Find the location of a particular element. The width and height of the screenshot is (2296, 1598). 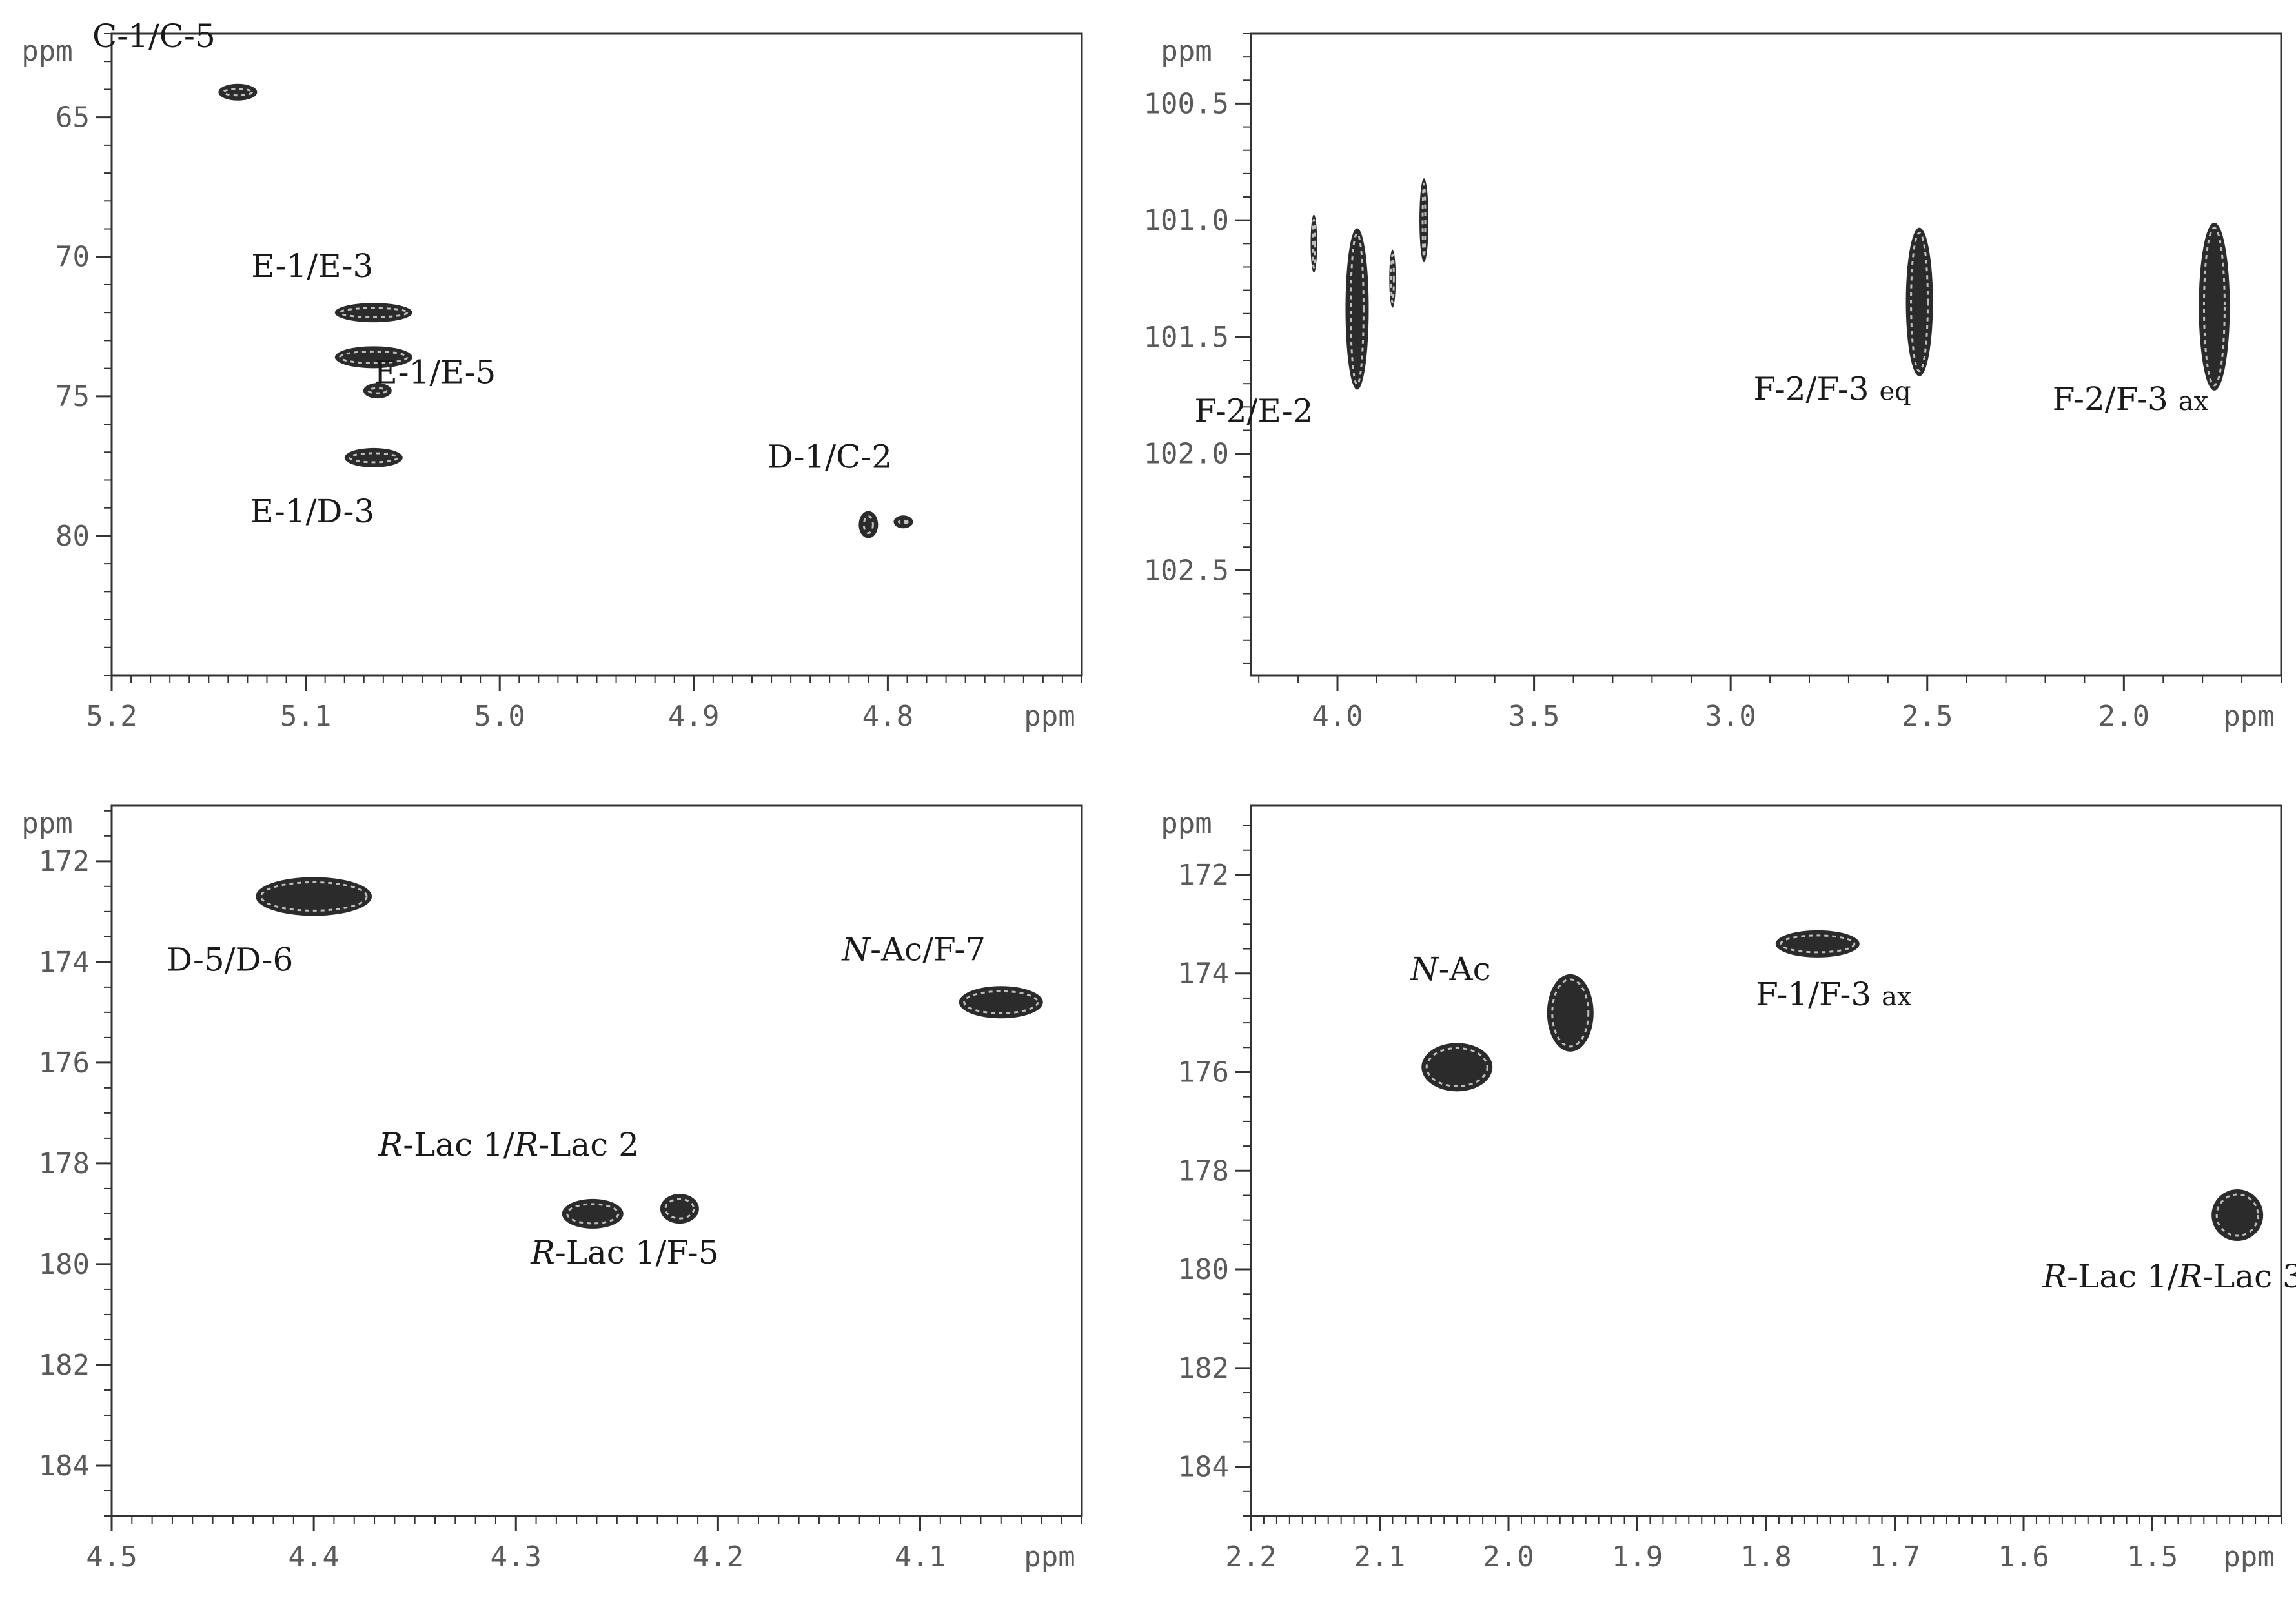

cross-peak-label: N-Ac is located at coordinates (1450, 969).